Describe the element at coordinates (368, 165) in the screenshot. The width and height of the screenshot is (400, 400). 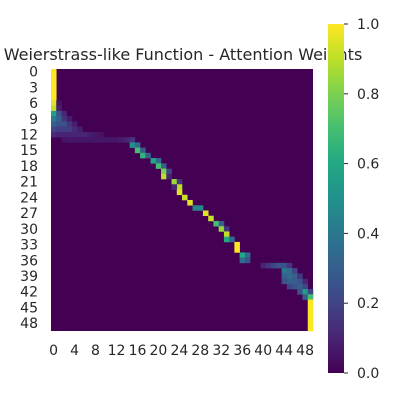
I see `colorbar-tick-label: 0.6` at that location.